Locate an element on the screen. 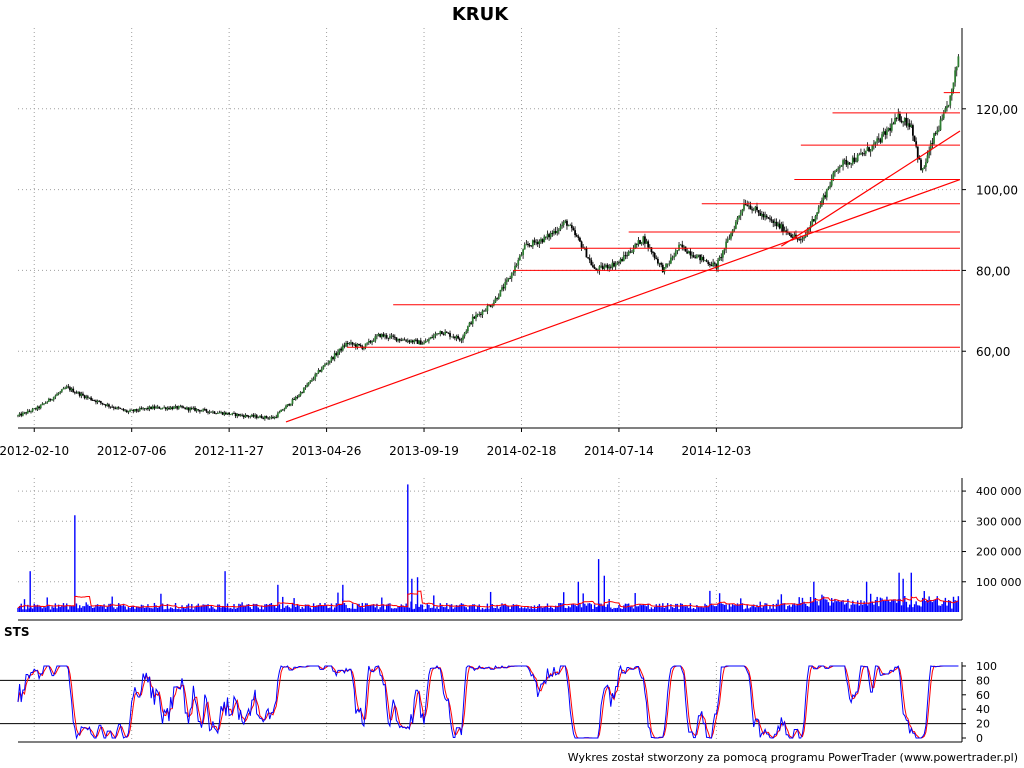 This screenshot has width=1024, height=768. price-xtick-label: 2014-07-14 is located at coordinates (619, 451).